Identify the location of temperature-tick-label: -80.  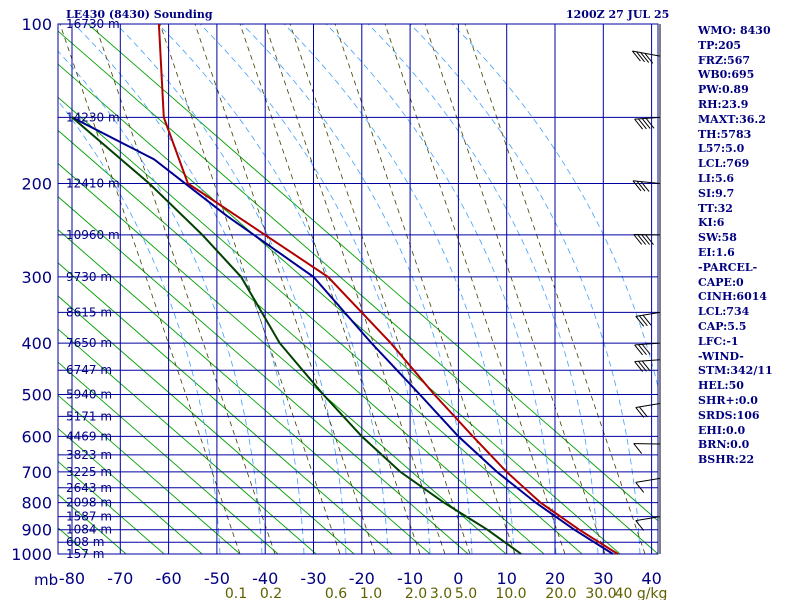
(72, 578).